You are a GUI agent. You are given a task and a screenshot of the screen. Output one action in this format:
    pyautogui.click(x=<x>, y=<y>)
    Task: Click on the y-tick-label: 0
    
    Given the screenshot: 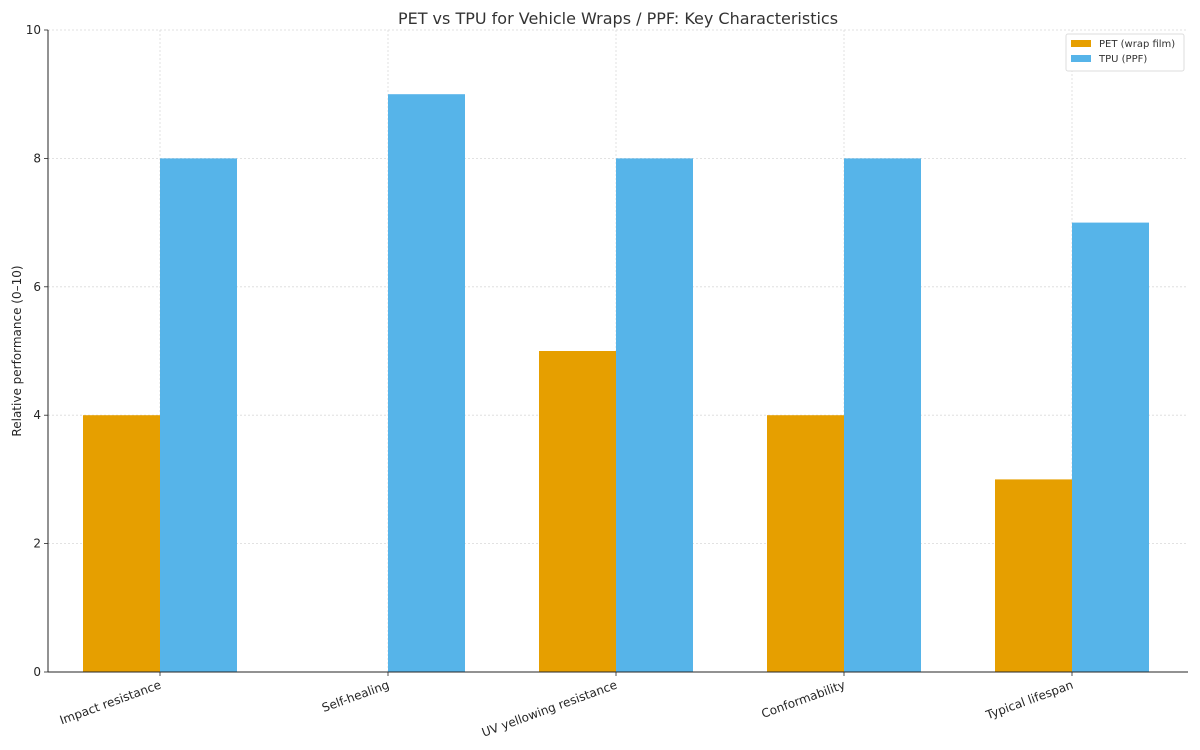 What is the action you would take?
    pyautogui.click(x=37, y=672)
    